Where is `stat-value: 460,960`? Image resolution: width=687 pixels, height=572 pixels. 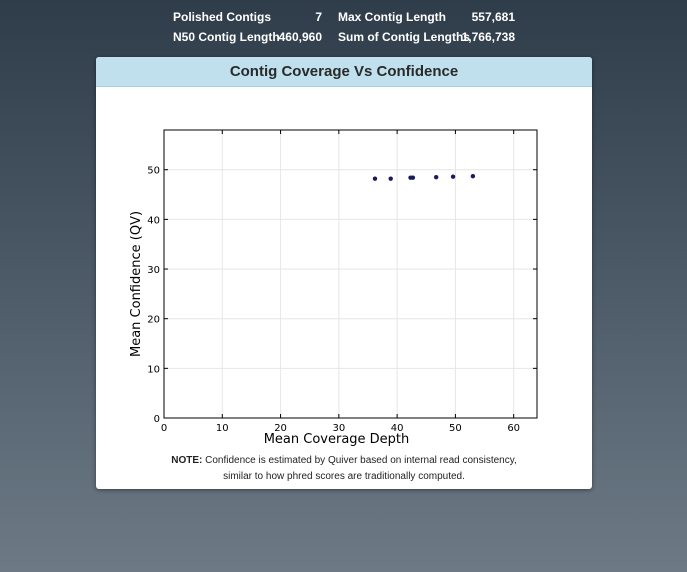
stat-value: 460,960 is located at coordinates (300, 37).